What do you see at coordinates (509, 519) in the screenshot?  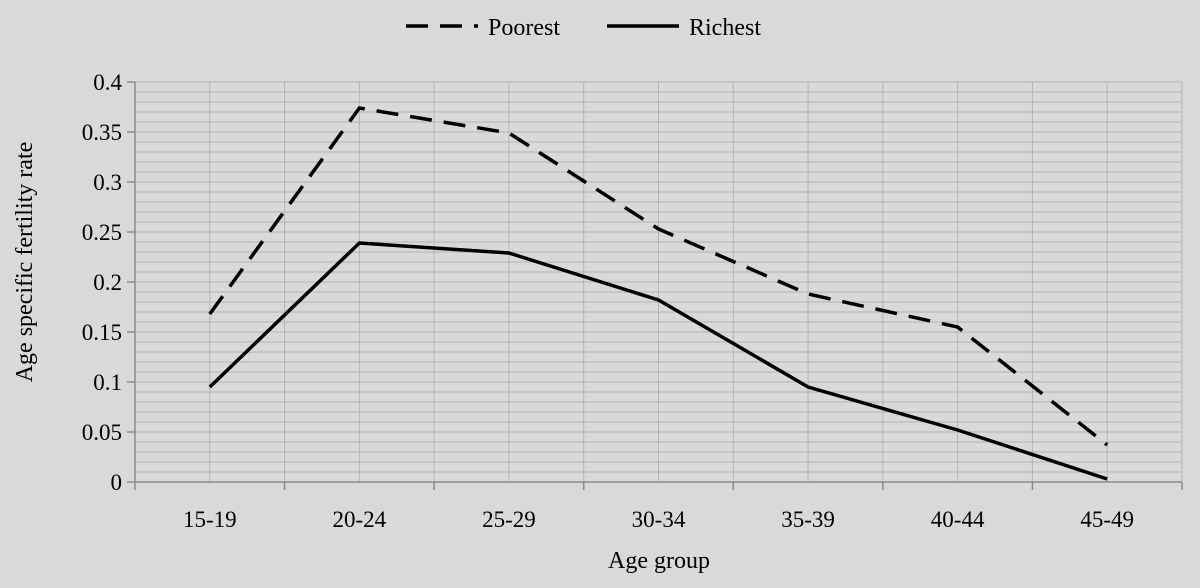 I see `x-tick-label: 25-29` at bounding box center [509, 519].